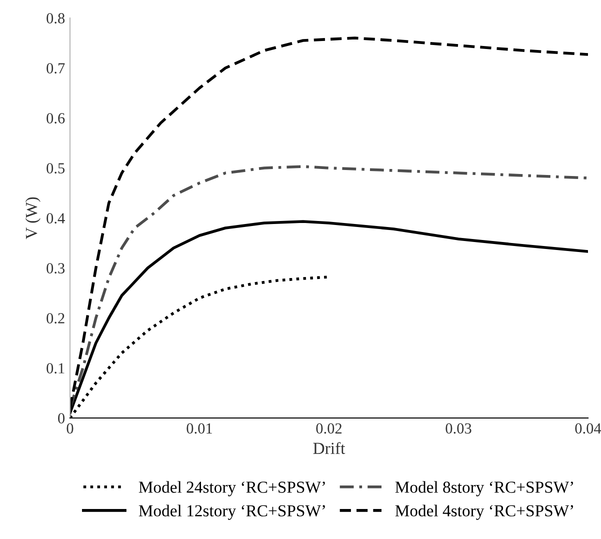 The height and width of the screenshot is (539, 601). Describe the element at coordinates (55, 18) in the screenshot. I see `y-tick-label: 0.8` at that location.